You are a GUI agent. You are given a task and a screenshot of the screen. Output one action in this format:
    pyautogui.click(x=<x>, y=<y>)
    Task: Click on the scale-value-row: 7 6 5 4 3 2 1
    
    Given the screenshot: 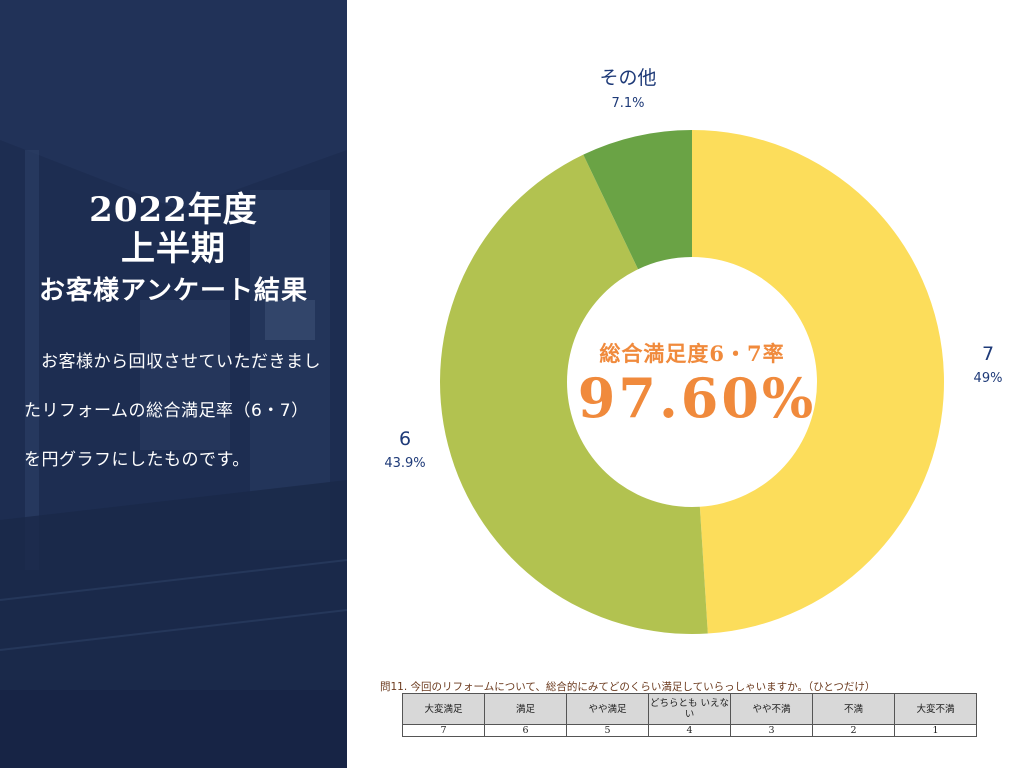 What is the action you would take?
    pyautogui.click(x=689, y=730)
    